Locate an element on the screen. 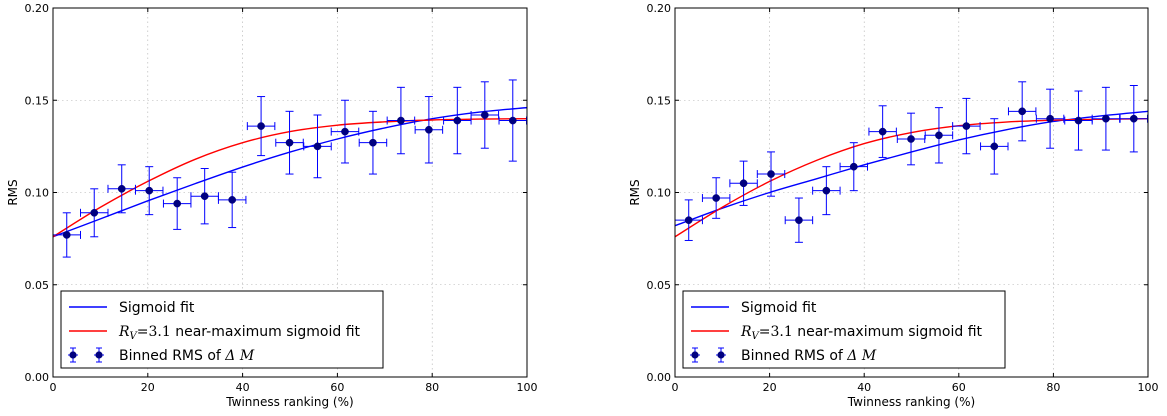  legend-label: Sigmoid fit is located at coordinates (157, 308).